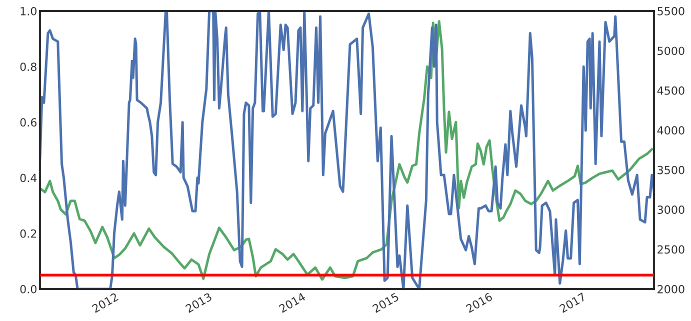  What do you see at coordinates (671, 51) in the screenshot?
I see `y2-tick-label: 5000` at bounding box center [671, 51].